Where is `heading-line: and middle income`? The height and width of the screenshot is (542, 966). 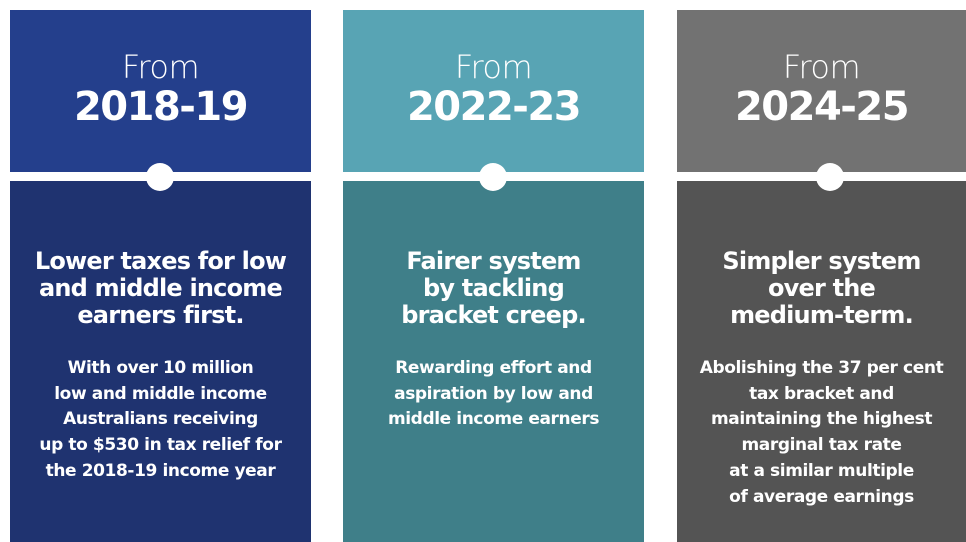
heading-line: and middle income is located at coordinates (161, 288).